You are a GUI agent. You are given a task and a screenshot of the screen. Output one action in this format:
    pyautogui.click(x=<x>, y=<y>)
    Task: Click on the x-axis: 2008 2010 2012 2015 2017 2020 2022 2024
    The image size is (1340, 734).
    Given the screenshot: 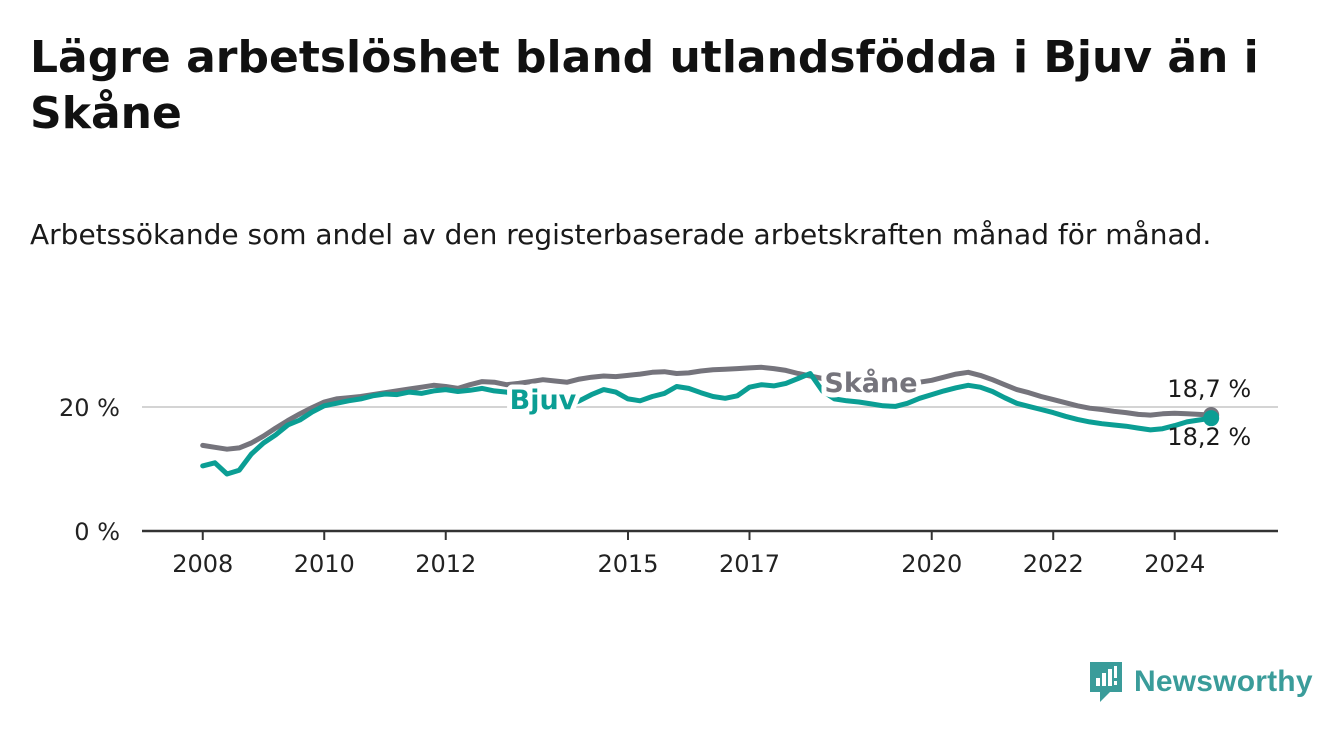 What is the action you would take?
    pyautogui.click(x=710, y=553)
    